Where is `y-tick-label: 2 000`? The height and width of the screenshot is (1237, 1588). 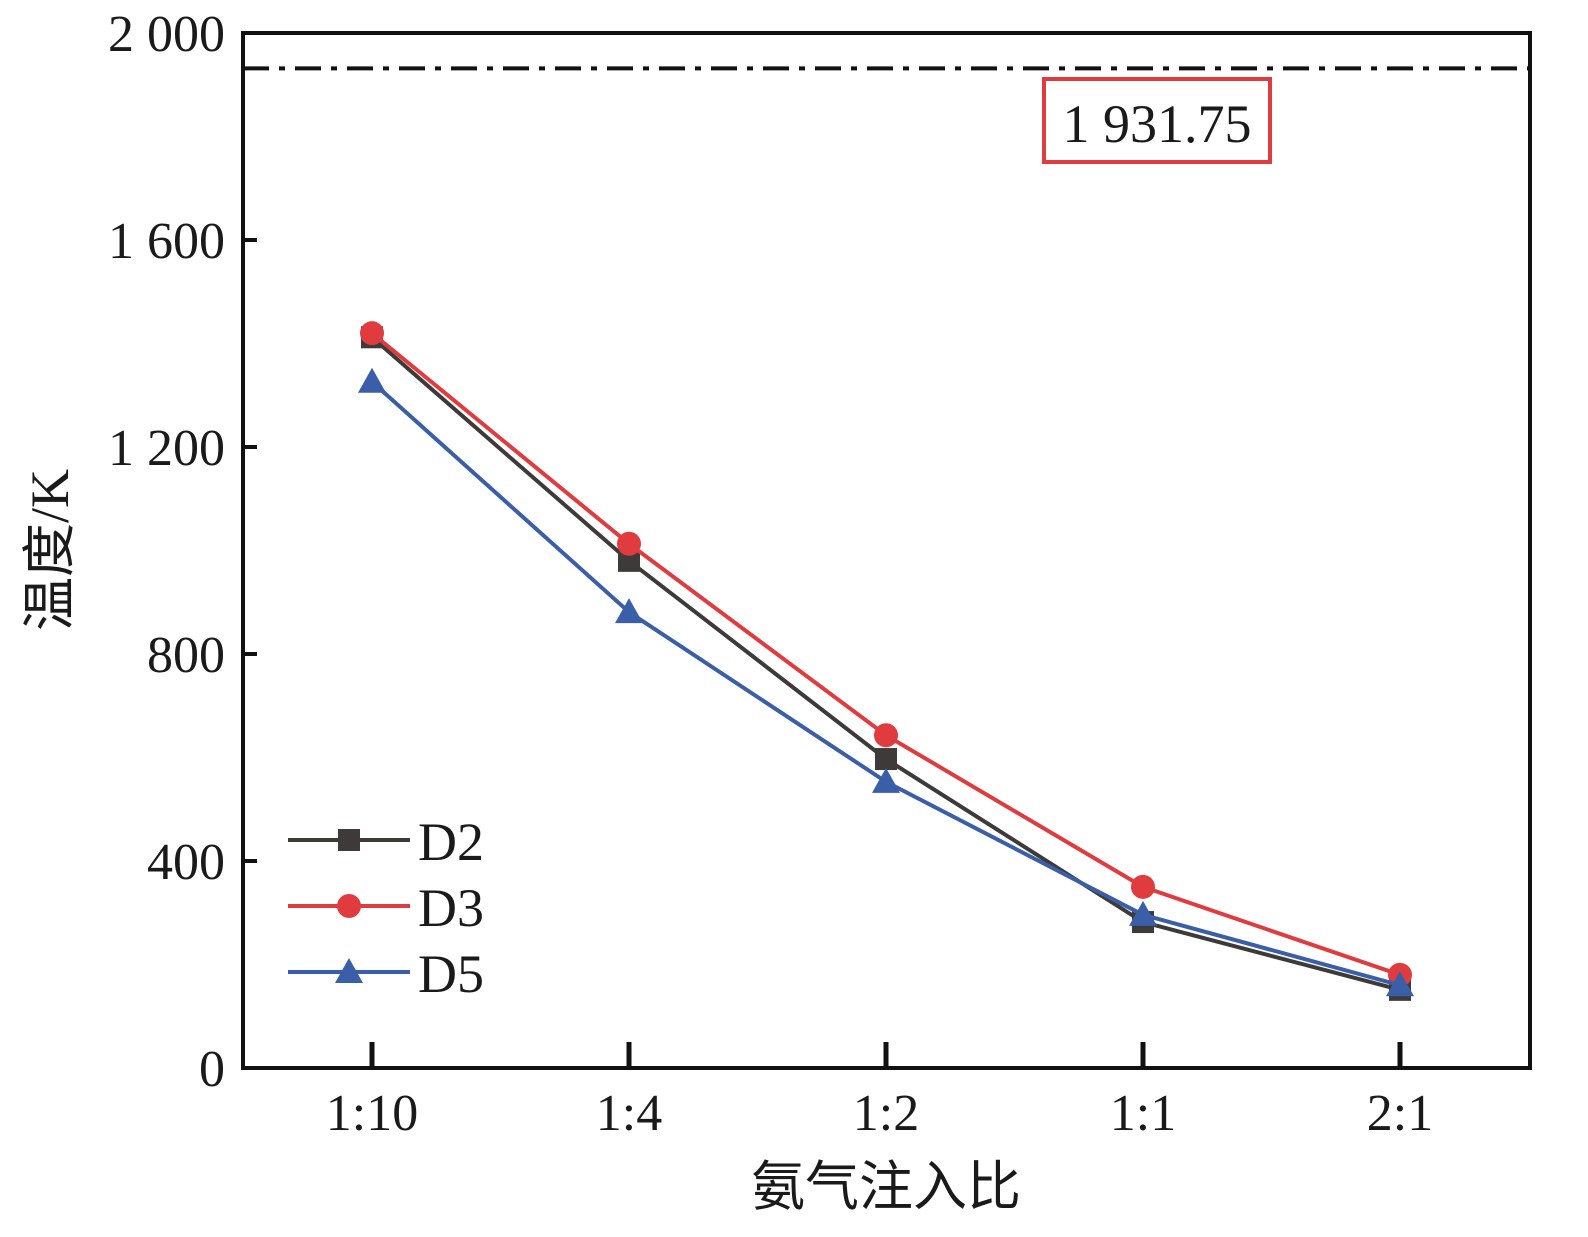 y-tick-label: 2 000 is located at coordinates (166, 34).